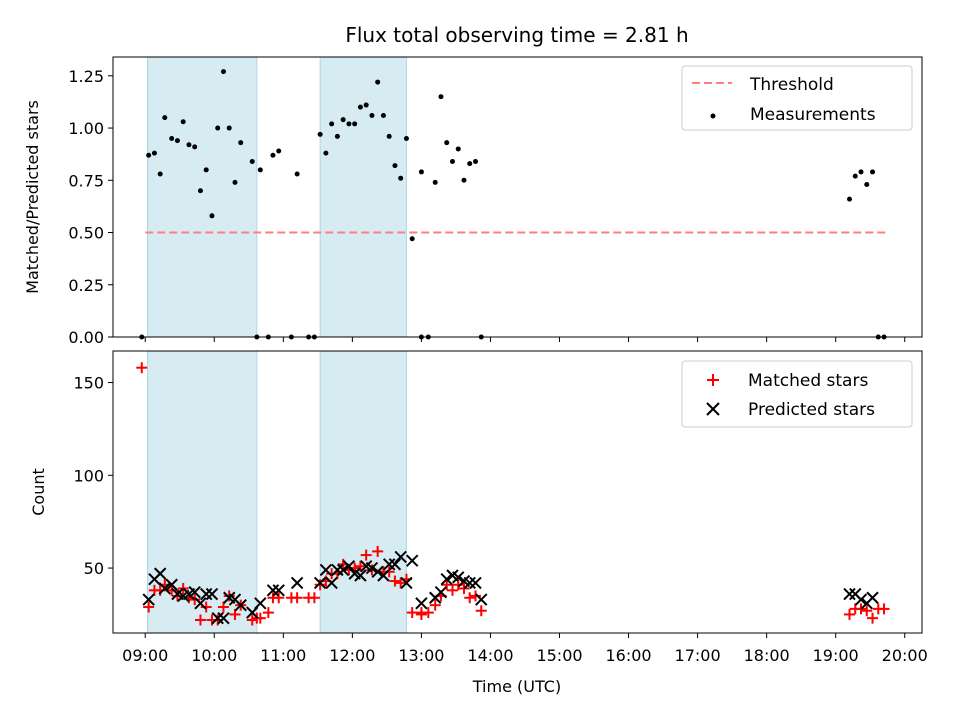  Describe the element at coordinates (836, 655) in the screenshot. I see `x-tick-label: 19:00` at that location.